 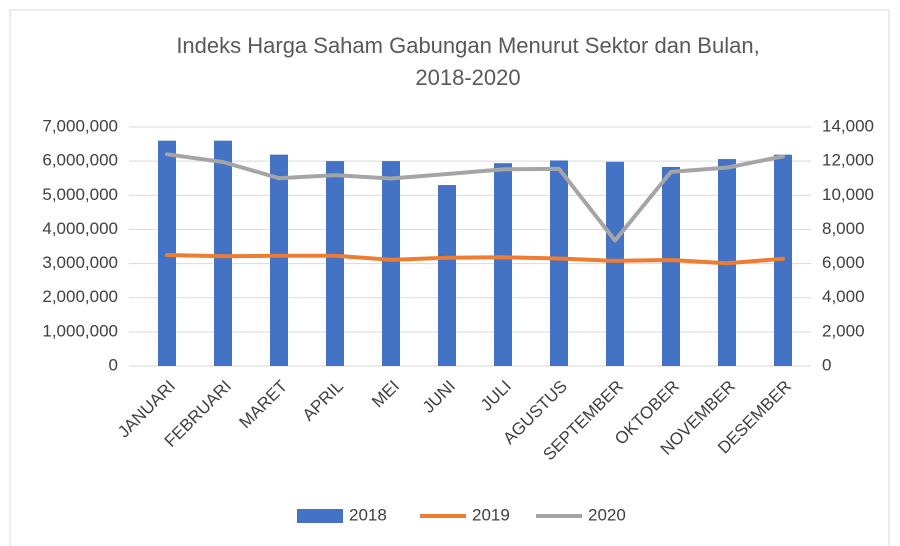 I want to click on y2-tick-label: 4,000, so click(x=843, y=296).